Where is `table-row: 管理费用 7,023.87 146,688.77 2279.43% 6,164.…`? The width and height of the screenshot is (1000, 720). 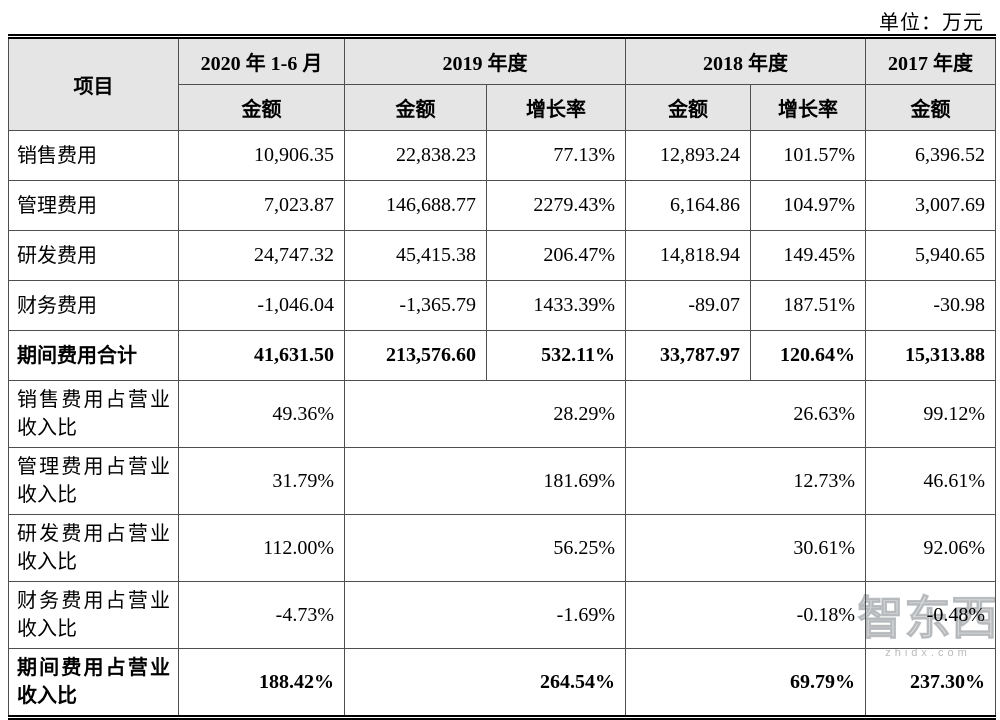
table-row: 管理费用 7,023.87 146,688.77 2279.43% 6,164.… is located at coordinates (502, 205).